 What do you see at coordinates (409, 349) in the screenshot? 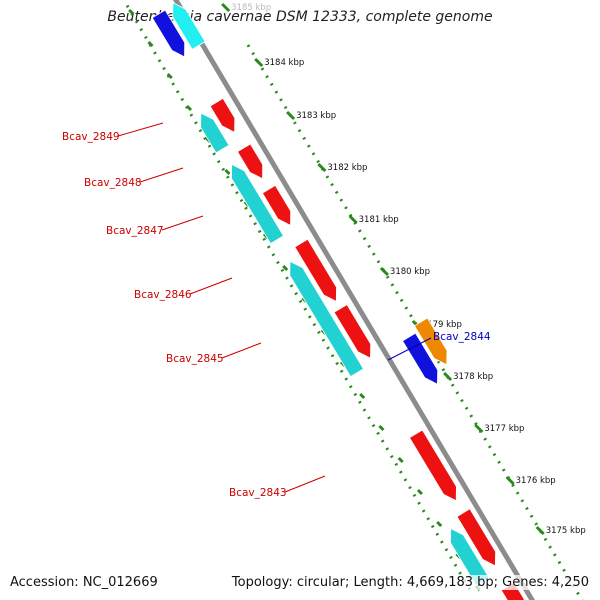
I see `highlight-leader-line` at bounding box center [409, 349].